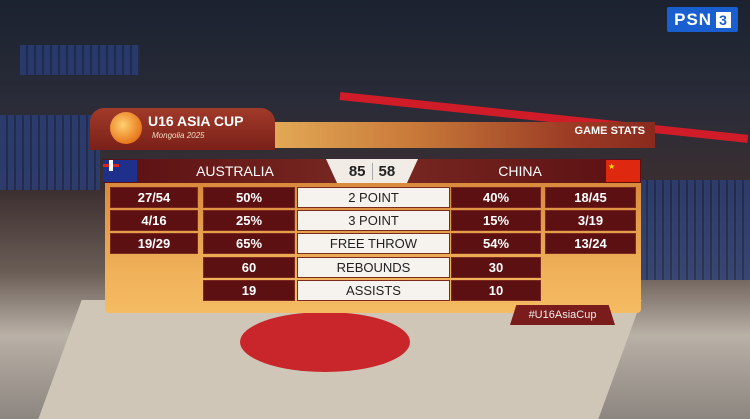  Describe the element at coordinates (154, 243) in the screenshot. I see `stat-home-made: 19/29` at that location.